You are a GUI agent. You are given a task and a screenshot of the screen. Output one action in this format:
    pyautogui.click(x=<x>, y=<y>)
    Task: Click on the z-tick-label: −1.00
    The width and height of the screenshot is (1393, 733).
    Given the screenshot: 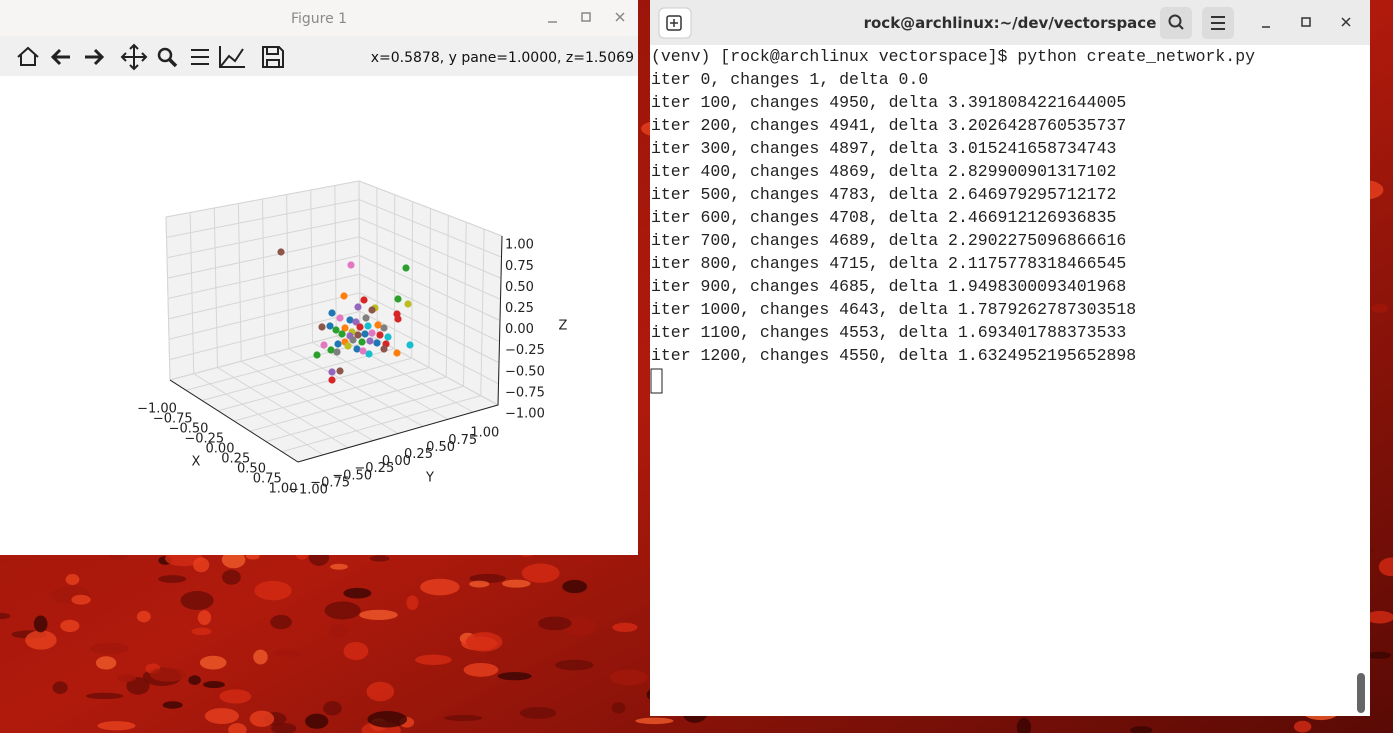 What is the action you would take?
    pyautogui.click(x=525, y=414)
    